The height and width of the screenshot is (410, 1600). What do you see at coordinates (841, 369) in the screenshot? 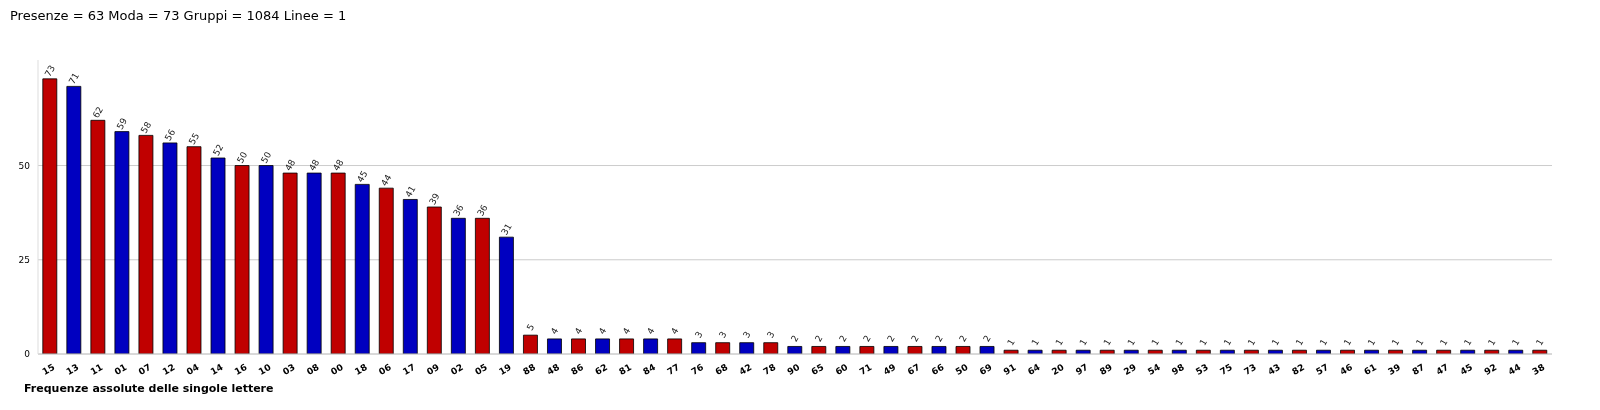
I see `x-tick-label: 60` at bounding box center [841, 369].